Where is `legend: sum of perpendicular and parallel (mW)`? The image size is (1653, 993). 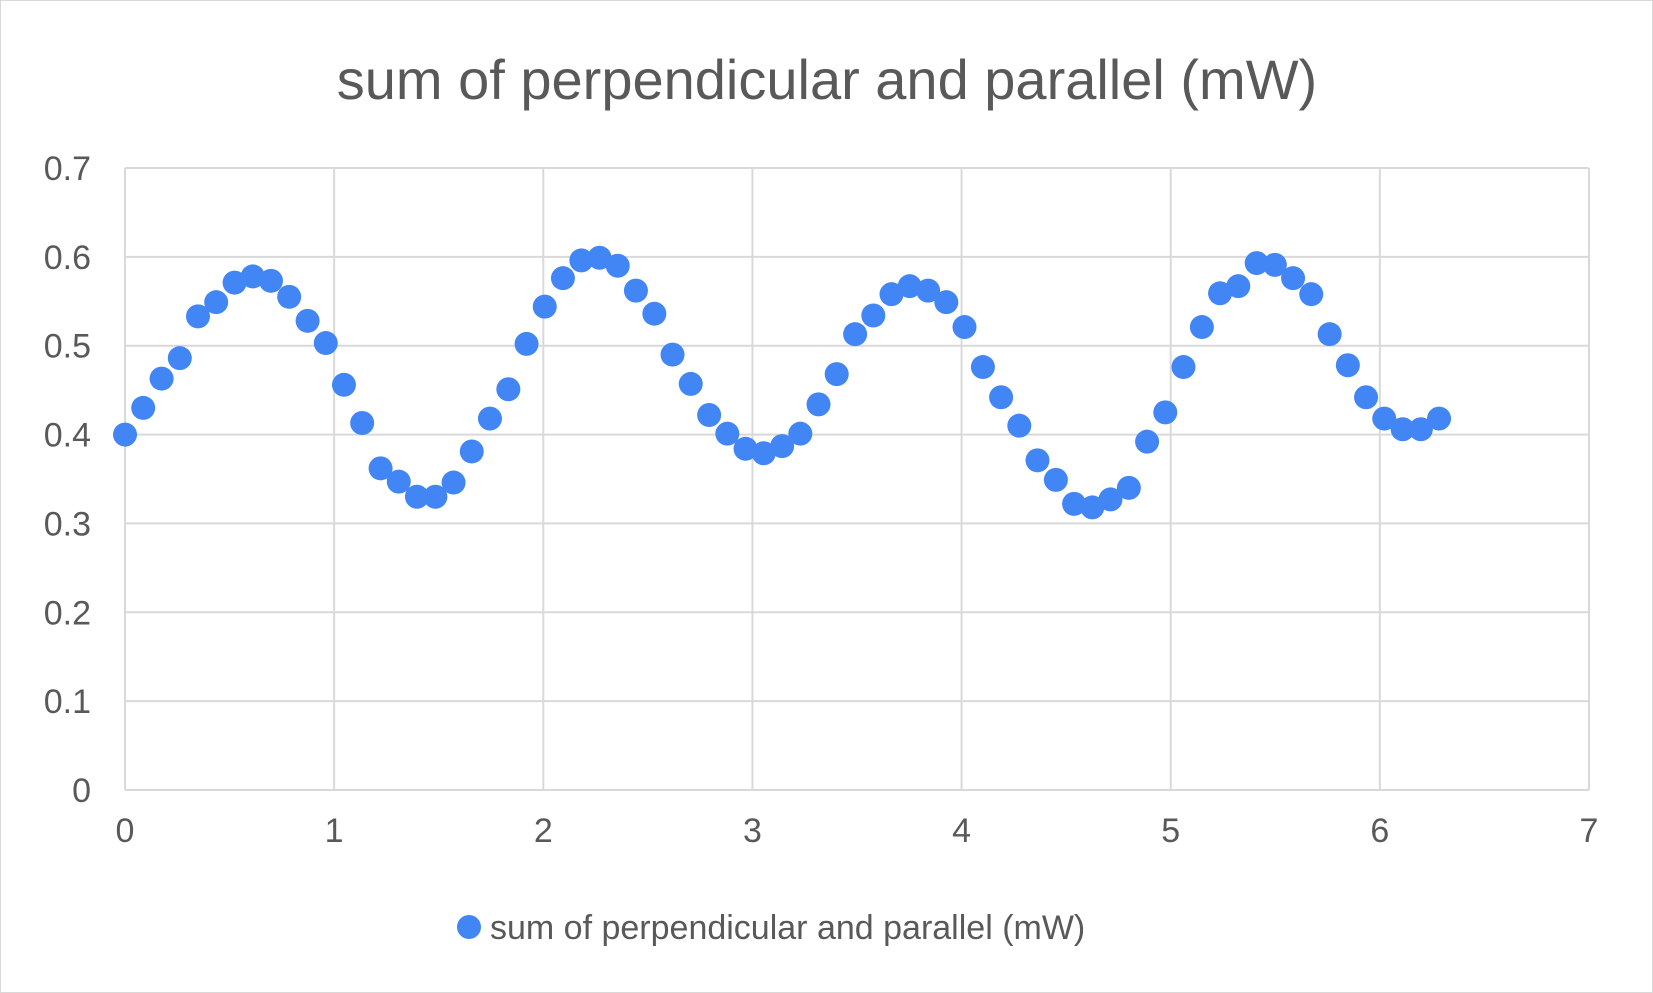
legend: sum of perpendicular and parallel (mW) is located at coordinates (771, 928).